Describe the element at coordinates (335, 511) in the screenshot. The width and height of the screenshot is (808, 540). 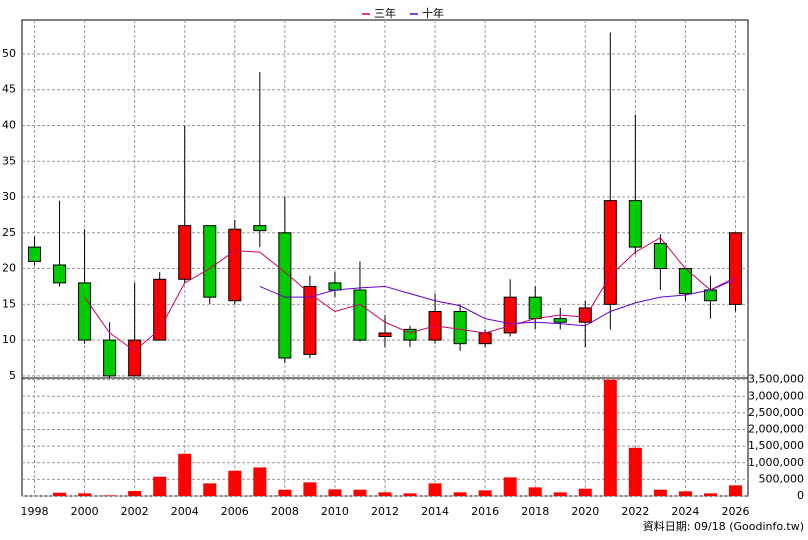
I see `x-tick-label: 2010` at that location.